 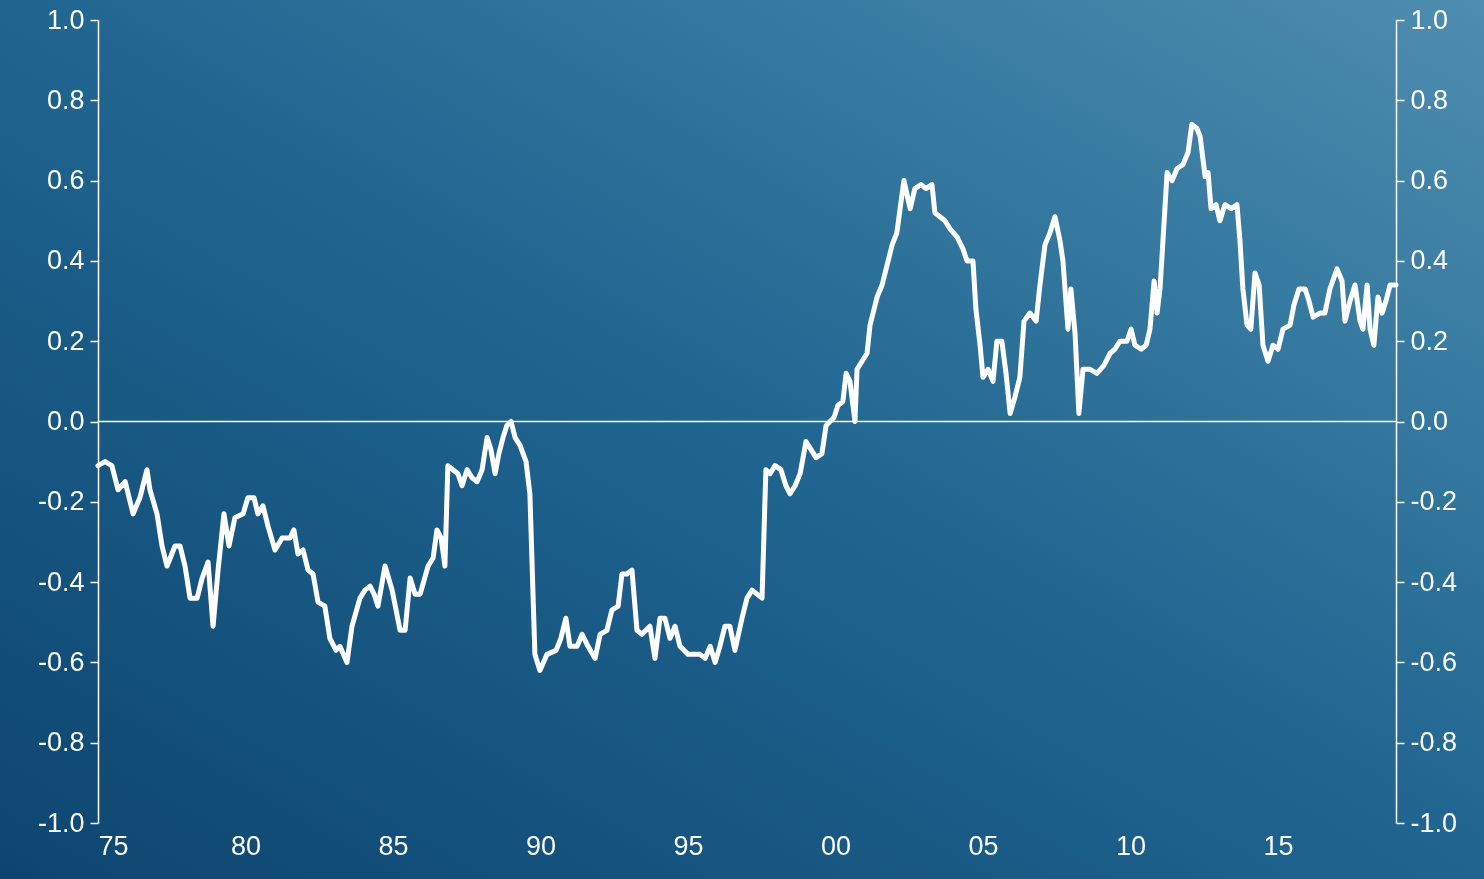 I want to click on x-tick-label: 75, so click(x=113, y=845).